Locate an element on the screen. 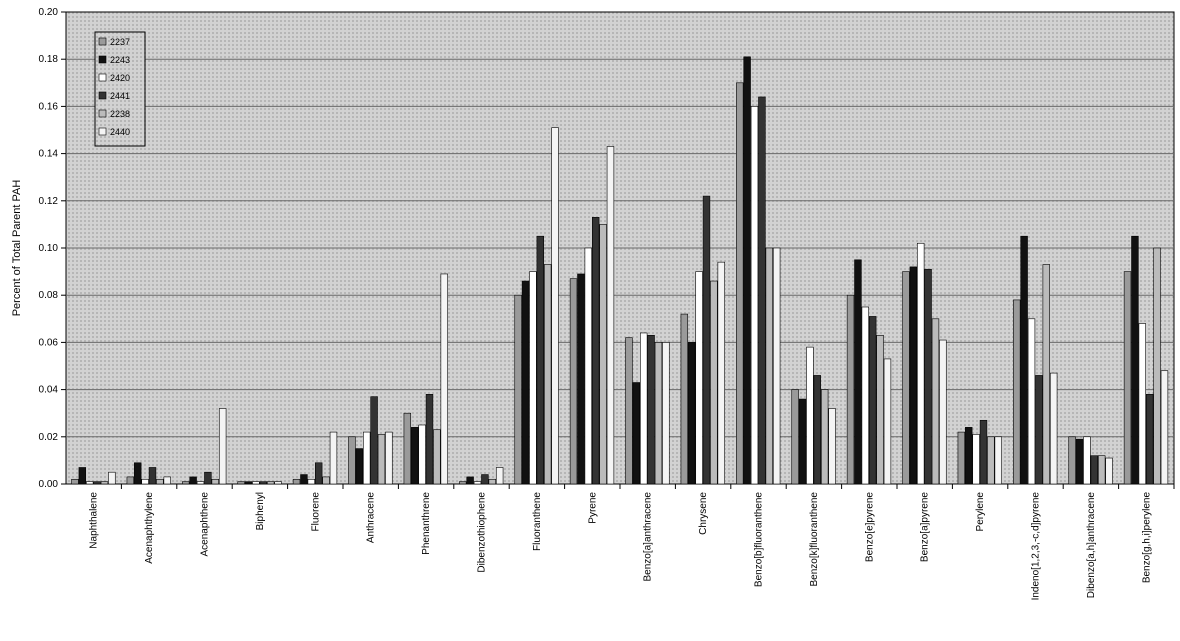  legend-label: 2238 is located at coordinates (120, 114).